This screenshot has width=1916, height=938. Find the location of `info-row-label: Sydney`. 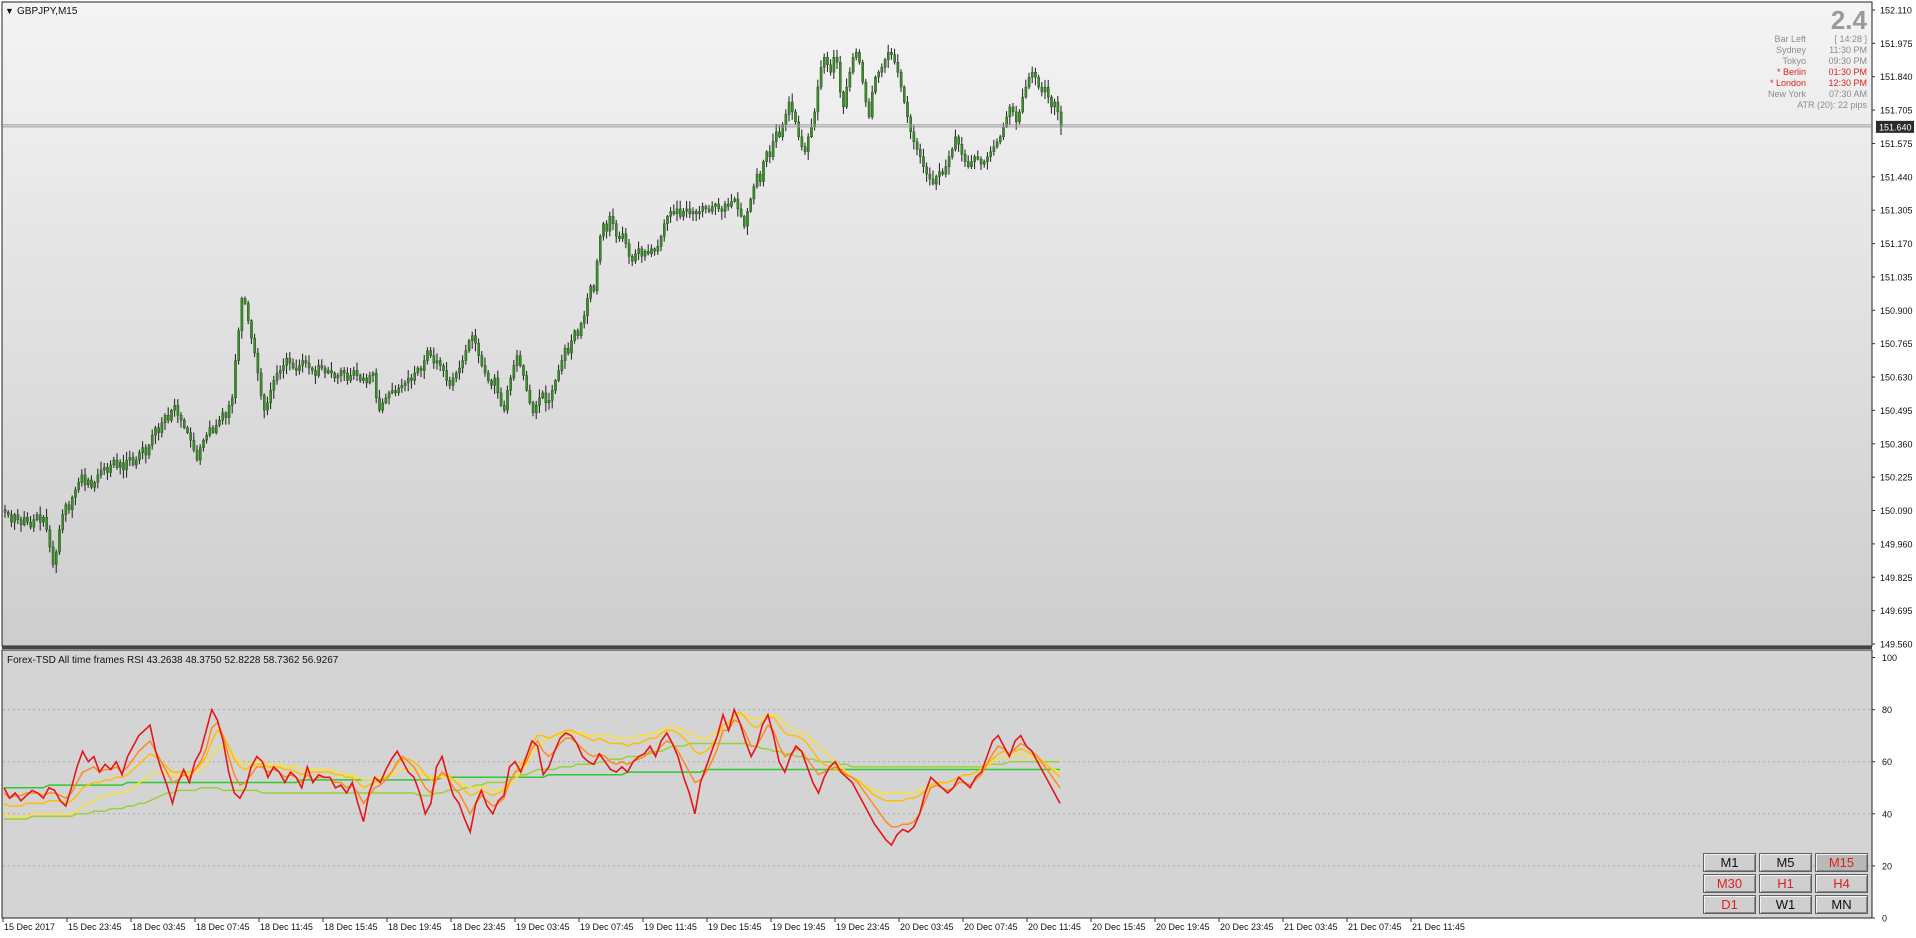

info-row-label: Sydney is located at coordinates (1791, 50).